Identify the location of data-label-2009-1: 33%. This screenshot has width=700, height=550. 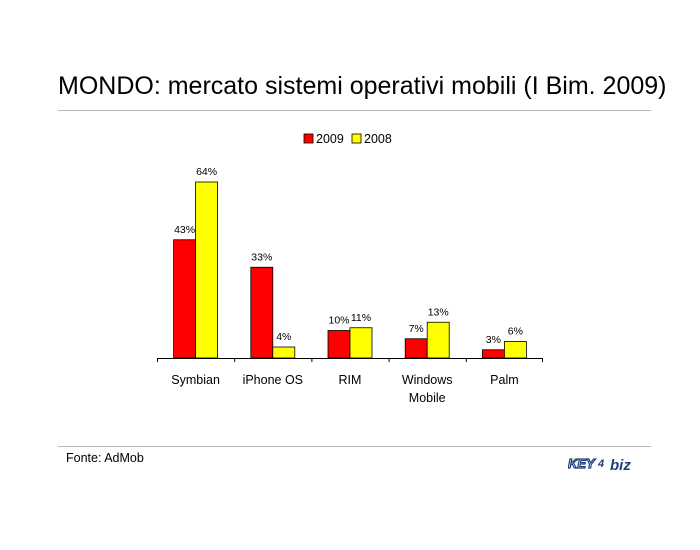
(261, 257).